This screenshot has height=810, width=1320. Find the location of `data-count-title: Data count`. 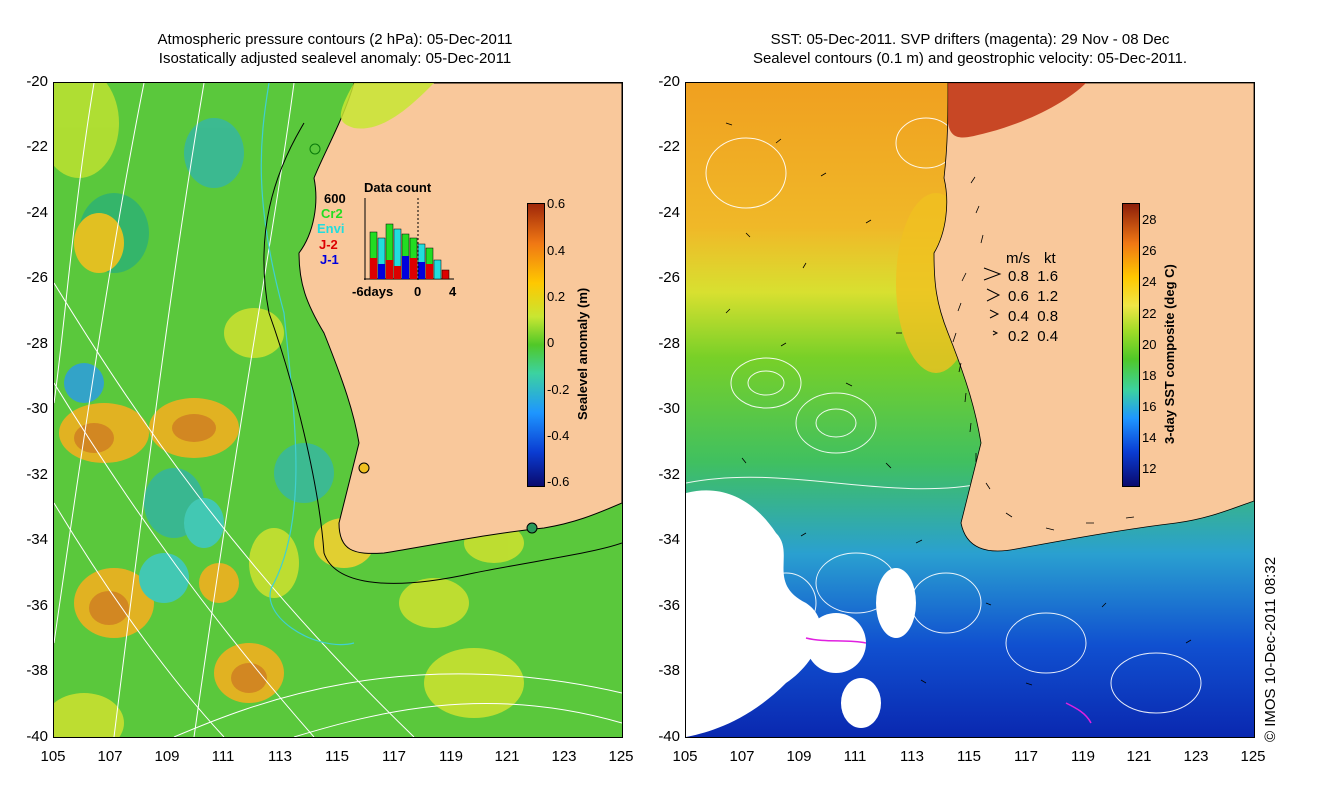

data-count-title: Data count is located at coordinates (398, 187).